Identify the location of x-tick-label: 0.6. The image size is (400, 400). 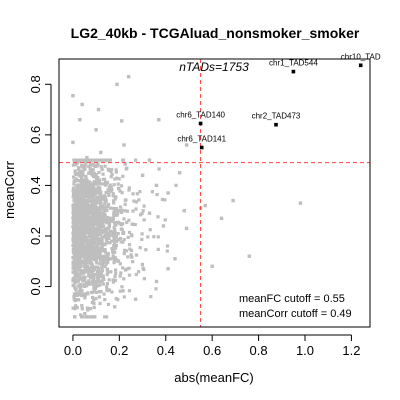
(212, 350).